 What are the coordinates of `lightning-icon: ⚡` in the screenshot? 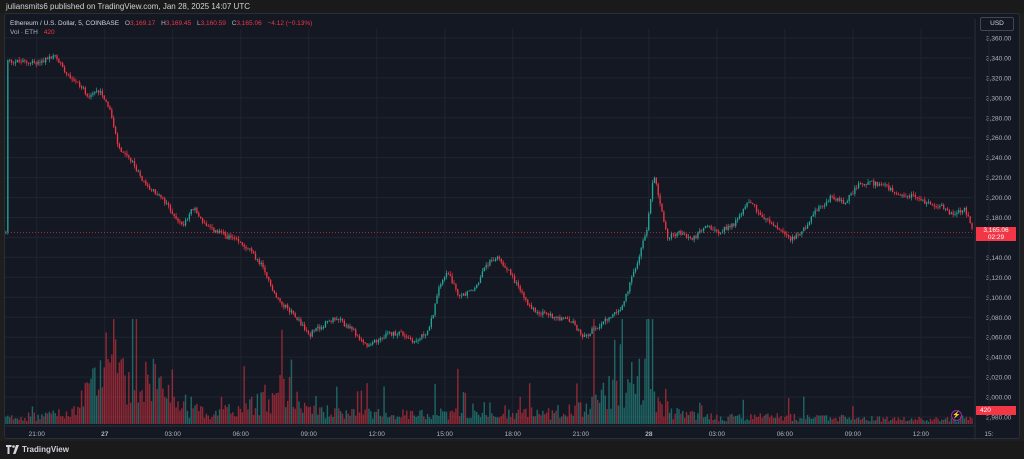 It's located at (956, 415).